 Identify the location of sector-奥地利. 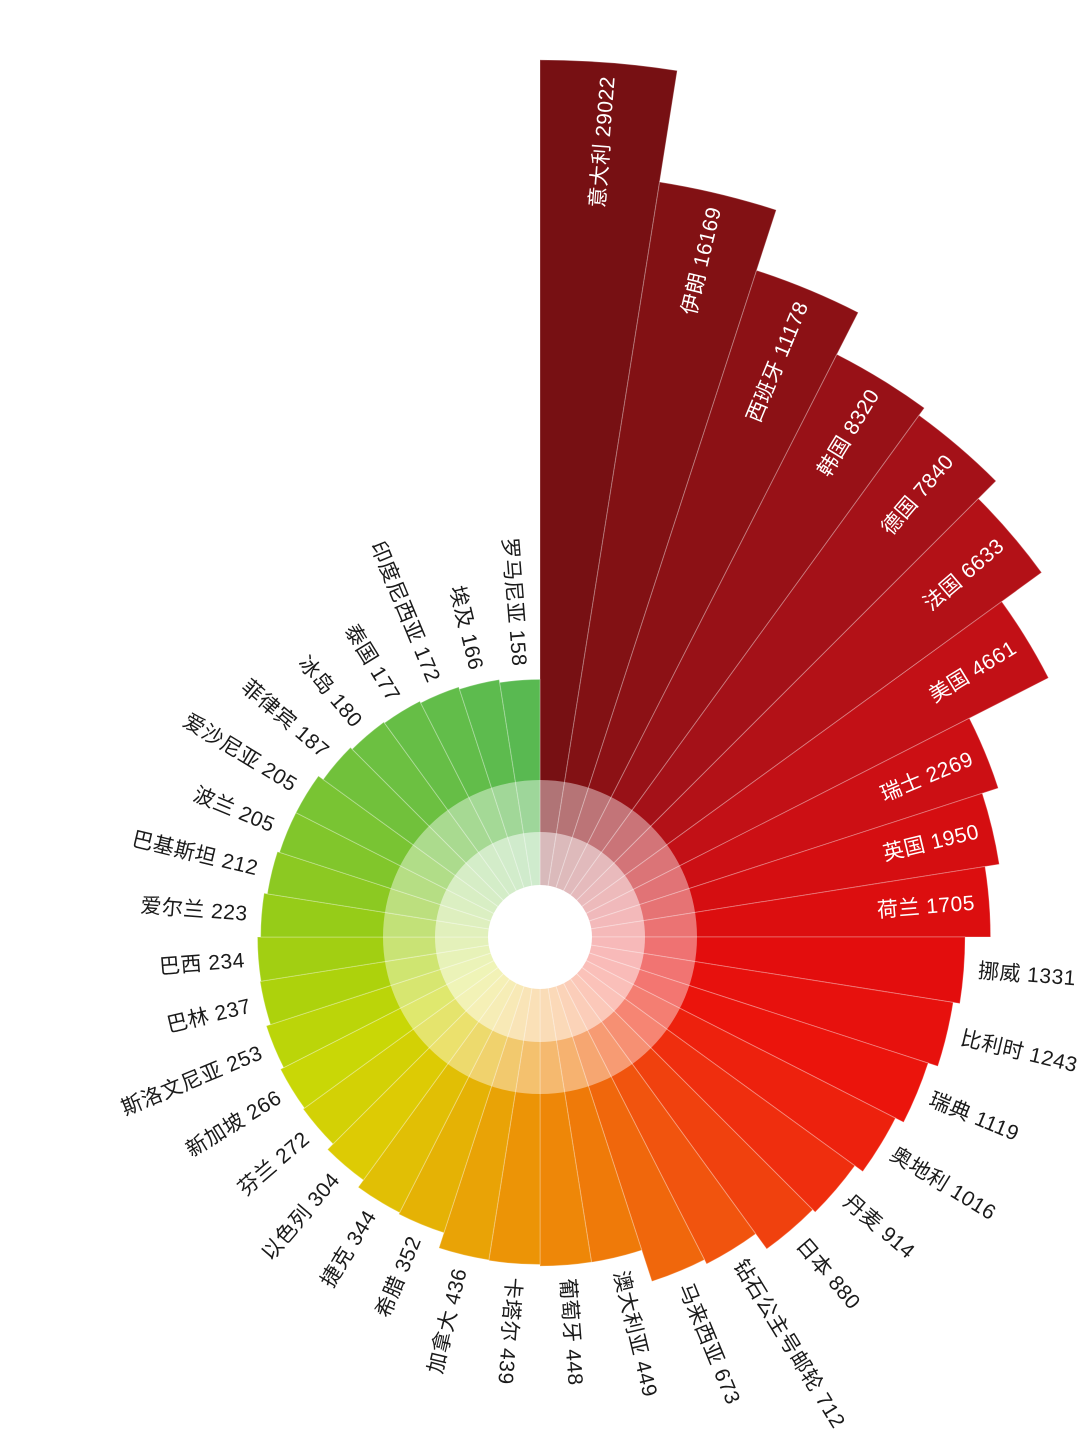
(718, 1054).